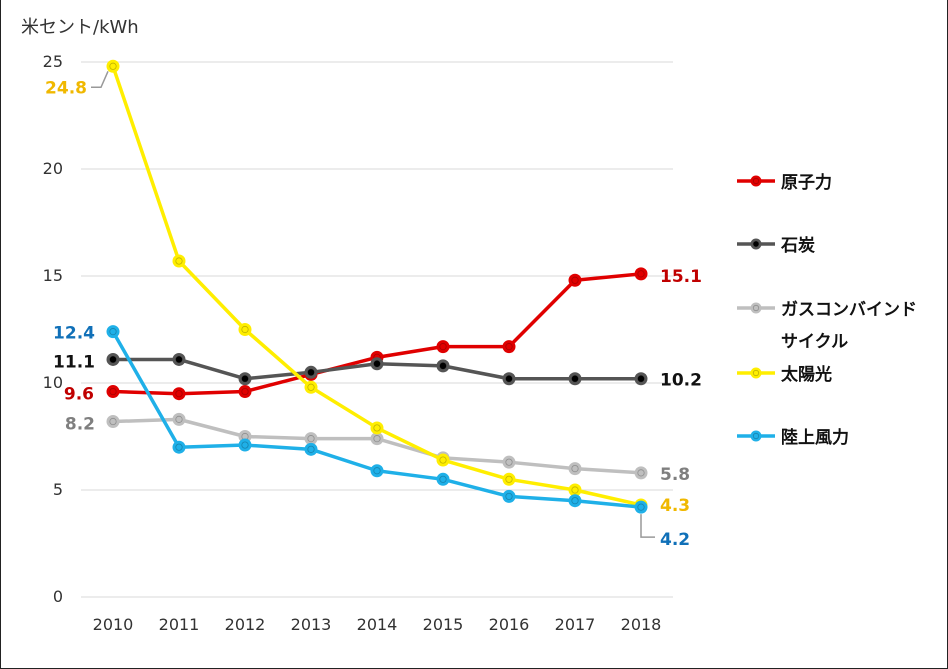 This screenshot has width=948, height=669. I want to click on unit-label: 米セント/kWh, so click(80, 27).